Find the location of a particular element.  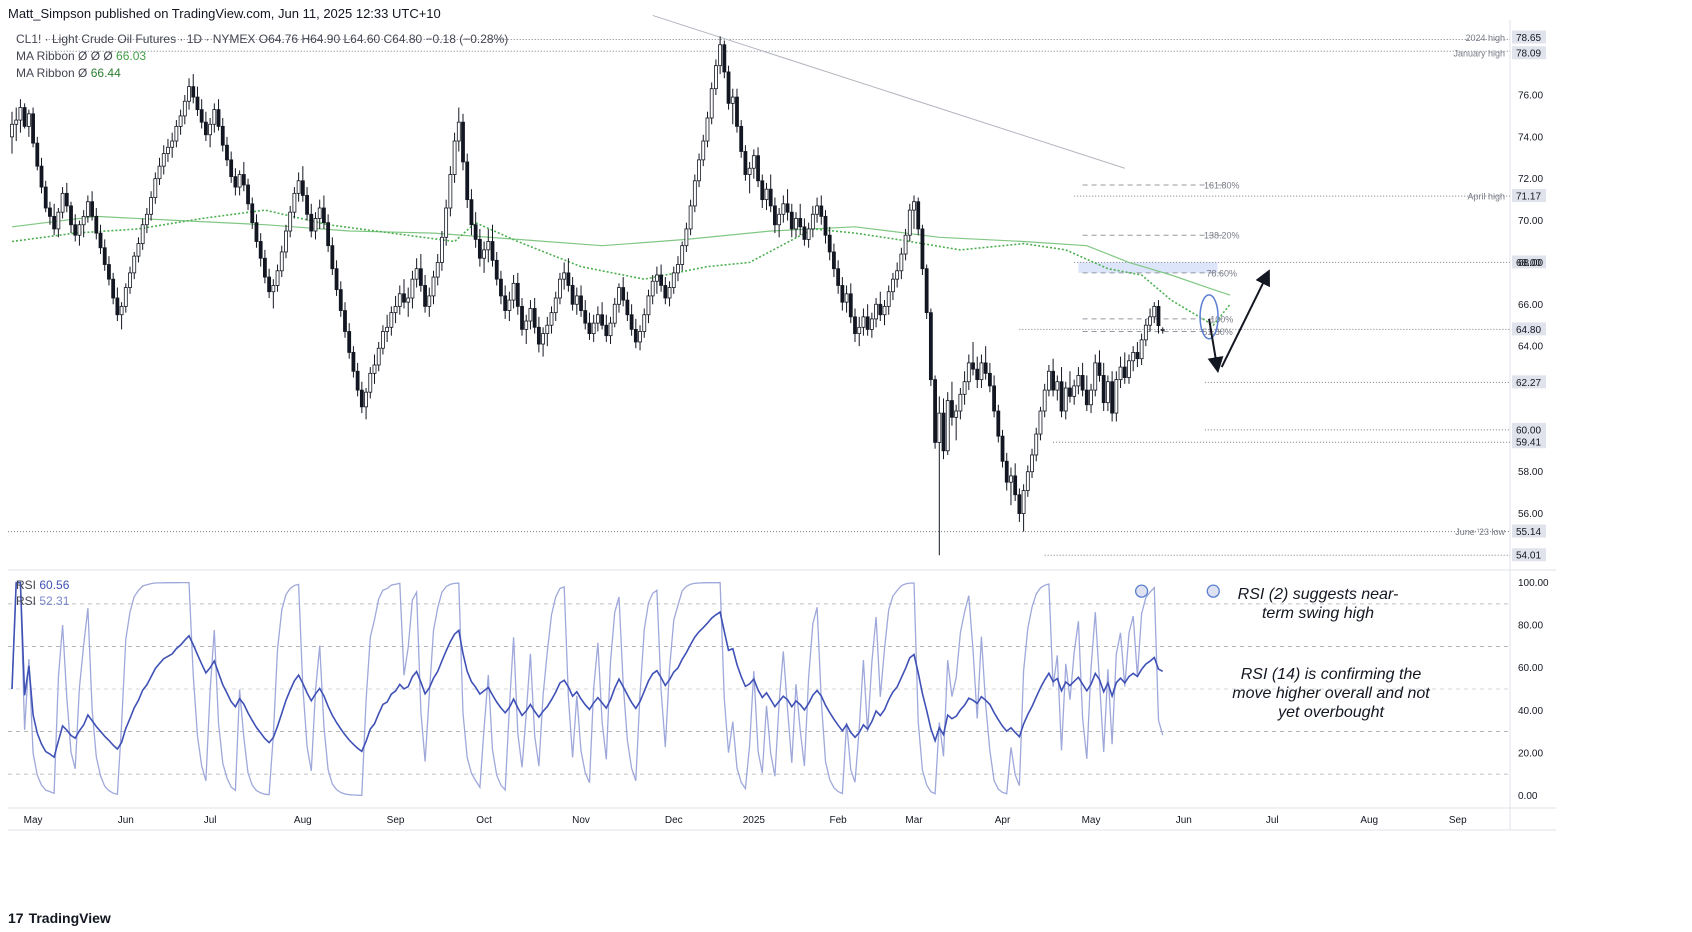

time-tick-label: Apr is located at coordinates (1003, 820).